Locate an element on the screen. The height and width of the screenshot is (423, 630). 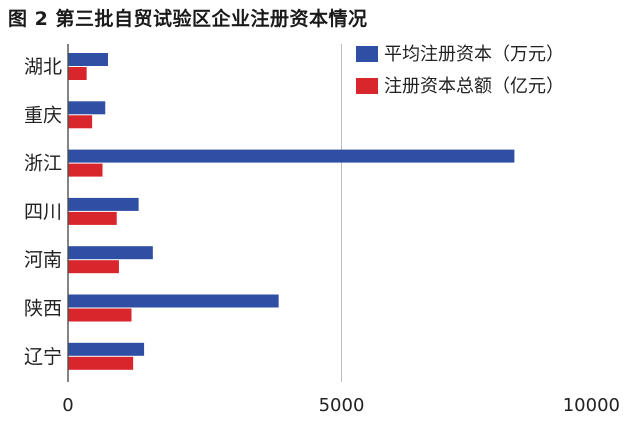
x-tick-labels: 0 5000 10000 is located at coordinates (341, 405).